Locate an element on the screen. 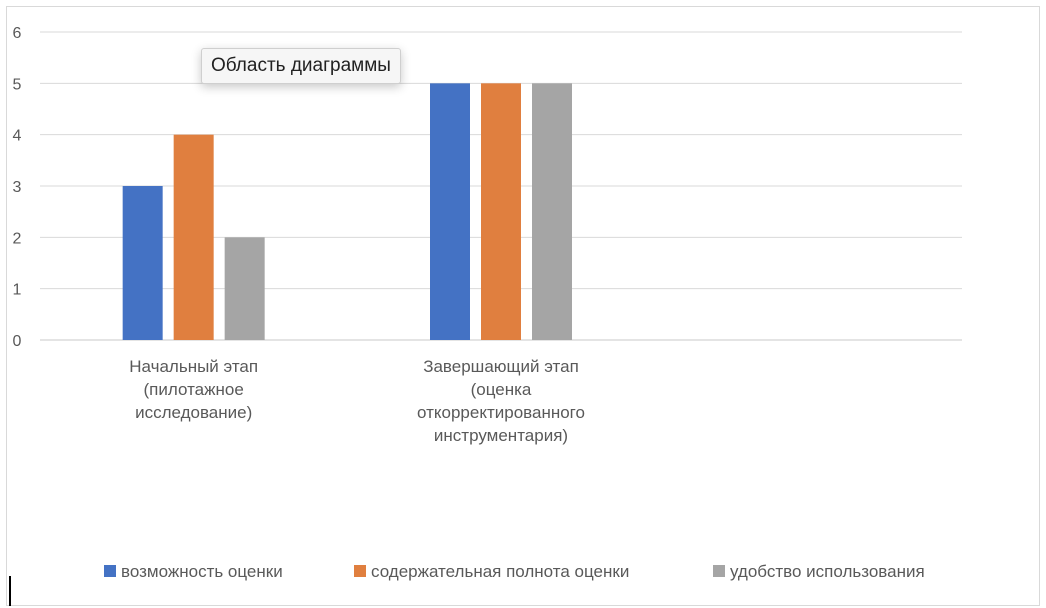 The width and height of the screenshot is (1046, 608). y-tick-label: 1 is located at coordinates (17, 290).